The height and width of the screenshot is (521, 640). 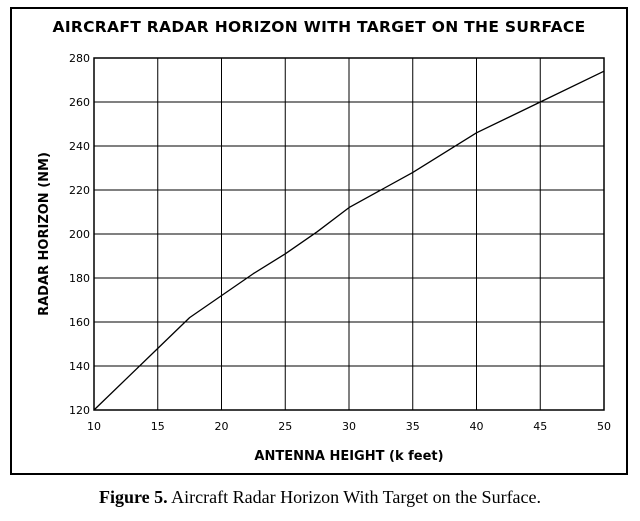 What do you see at coordinates (222, 426) in the screenshot?
I see `x-tick-label: 20` at bounding box center [222, 426].